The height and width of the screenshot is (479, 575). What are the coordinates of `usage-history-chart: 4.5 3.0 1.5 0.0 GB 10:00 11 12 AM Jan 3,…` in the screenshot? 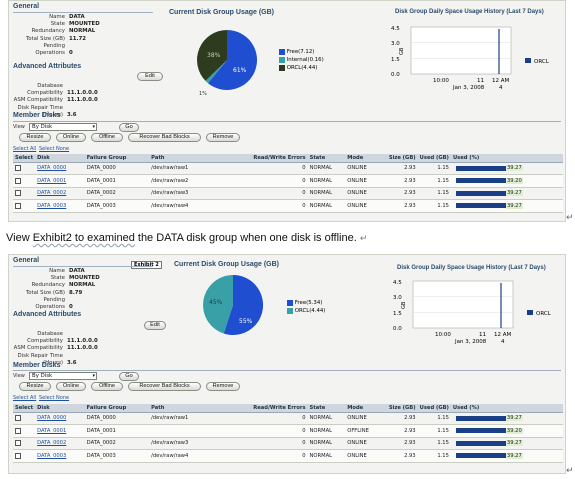 It's located at (470, 58).